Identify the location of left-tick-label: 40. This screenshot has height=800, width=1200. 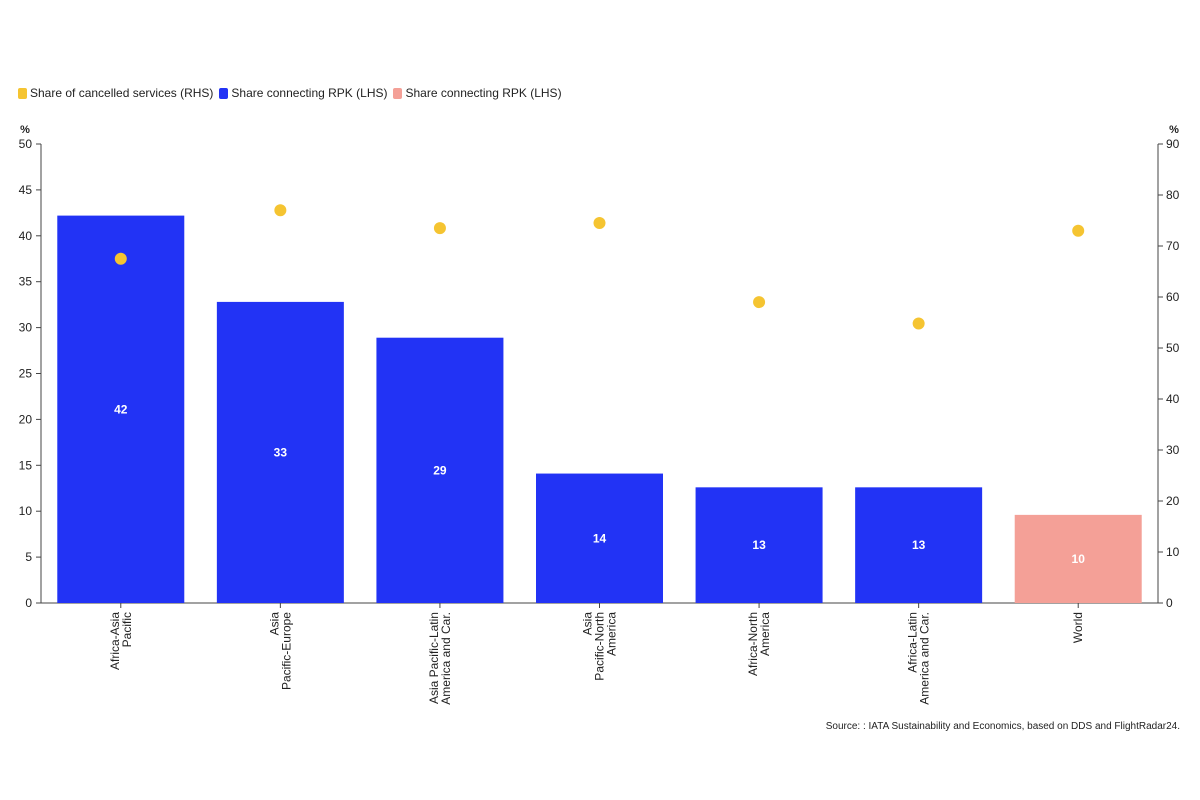
(26, 236).